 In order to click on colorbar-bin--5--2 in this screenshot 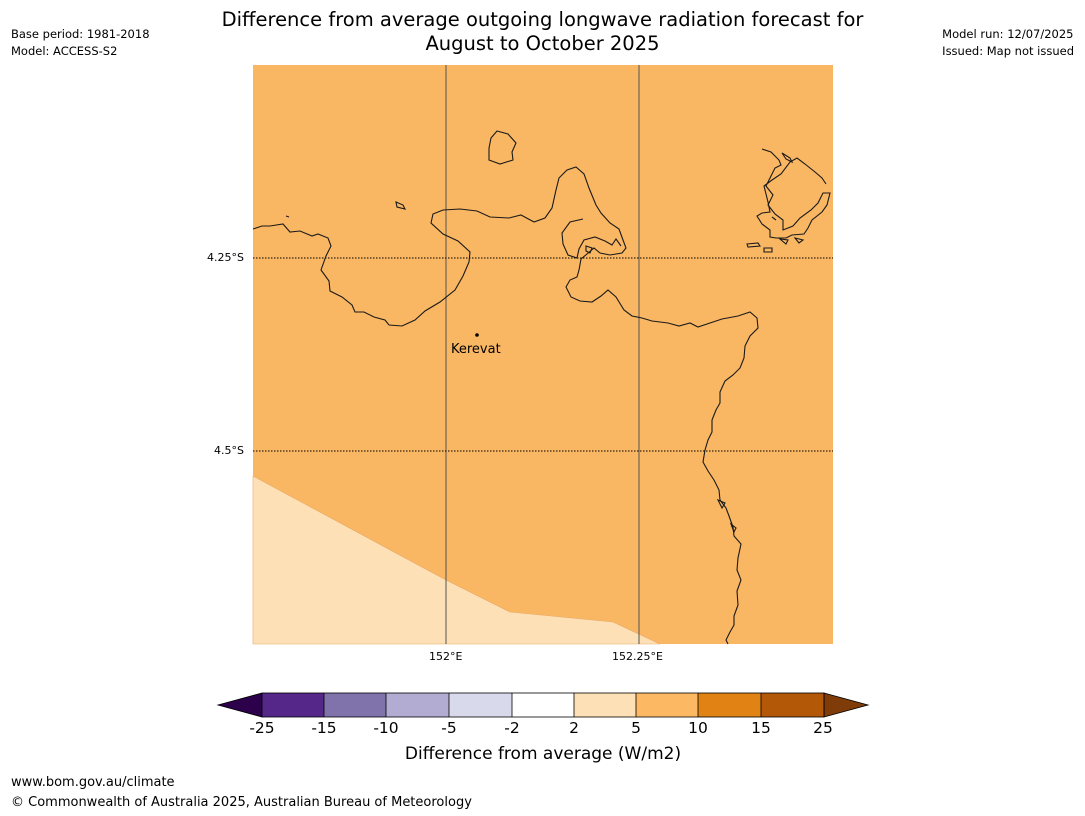, I will do `click(480, 705)`.